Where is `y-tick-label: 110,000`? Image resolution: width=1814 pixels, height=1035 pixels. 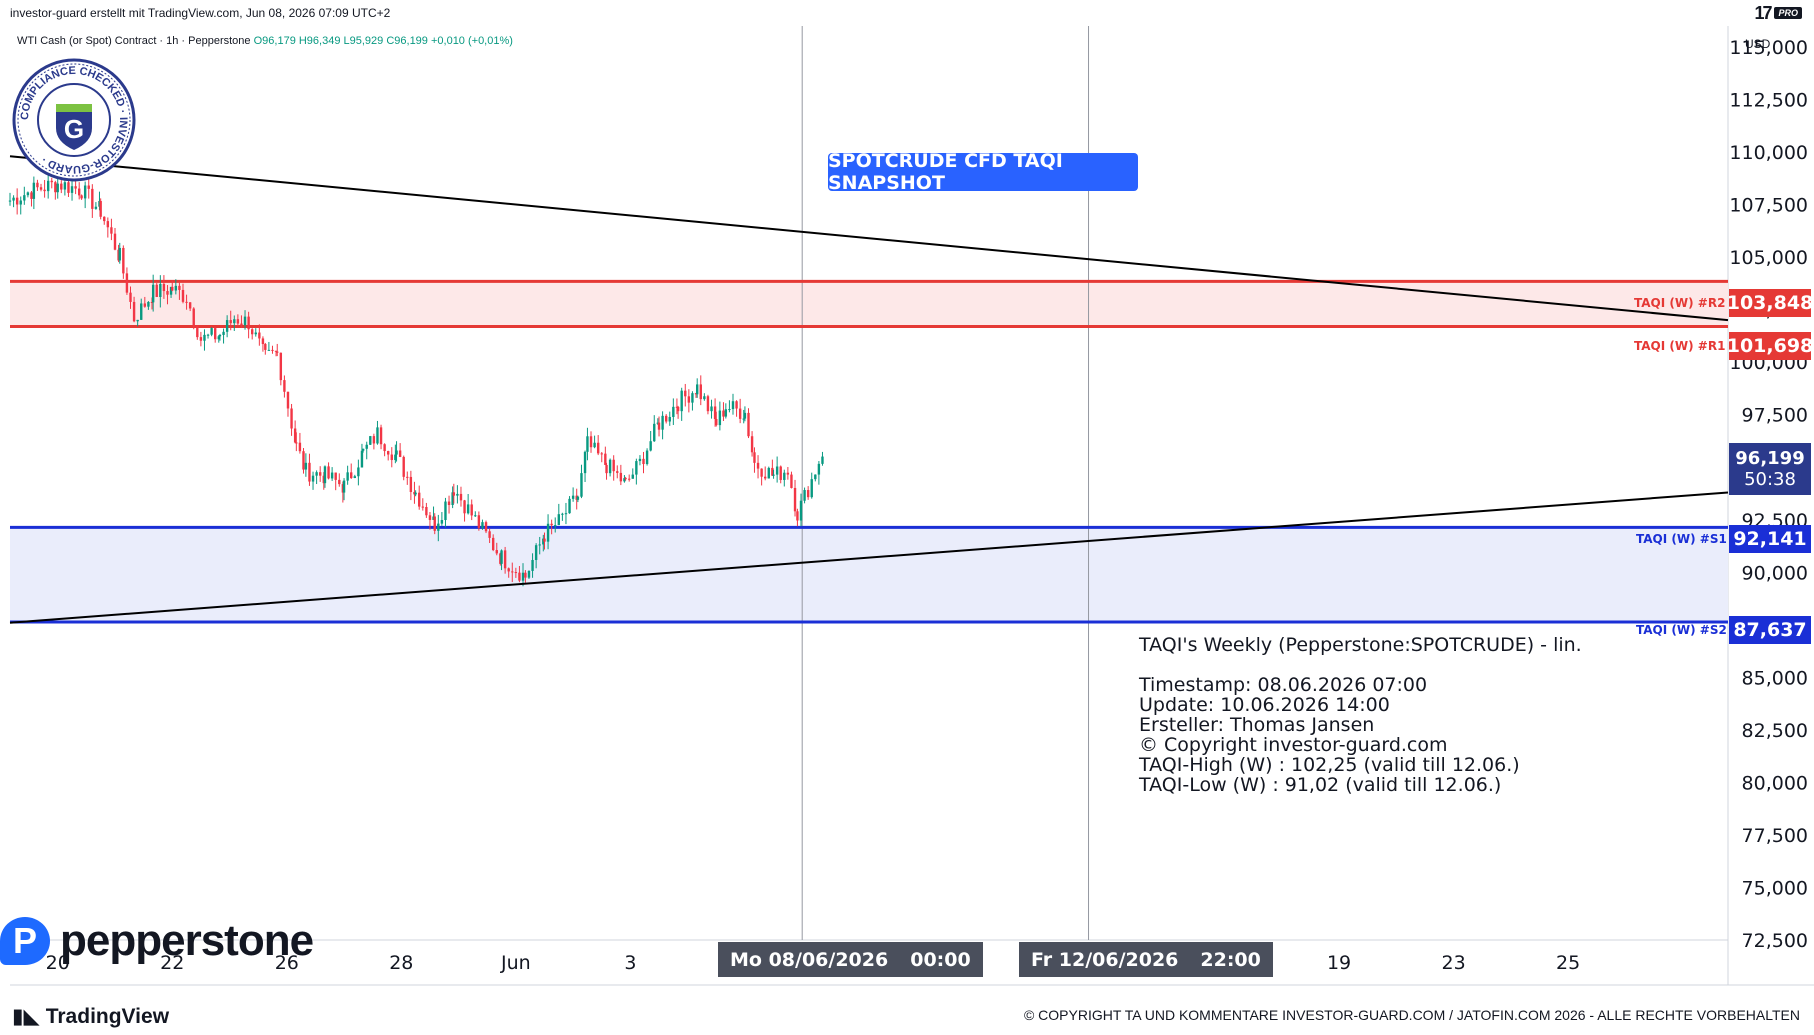 y-tick-label: 110,000 is located at coordinates (1768, 153).